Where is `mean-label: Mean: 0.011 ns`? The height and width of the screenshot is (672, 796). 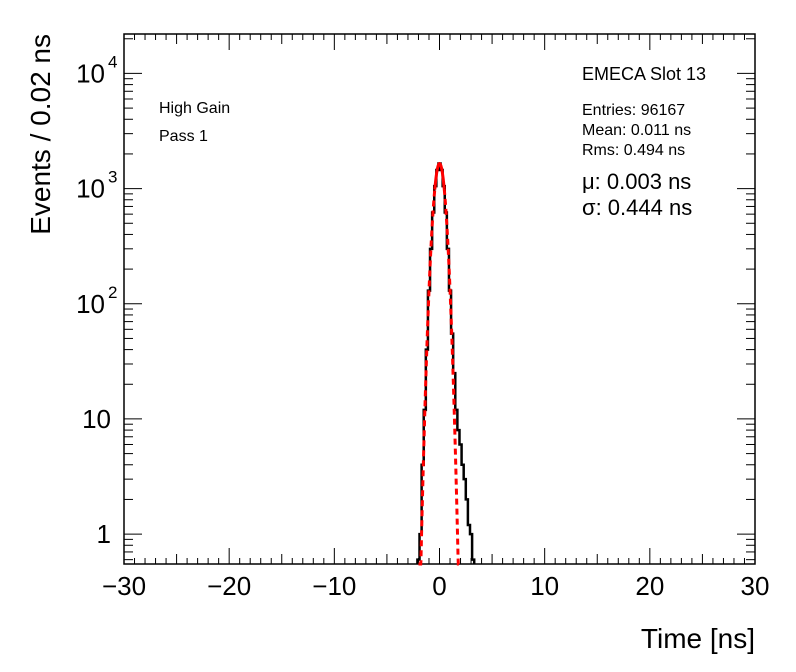 mean-label: Mean: 0.011 ns is located at coordinates (636, 130).